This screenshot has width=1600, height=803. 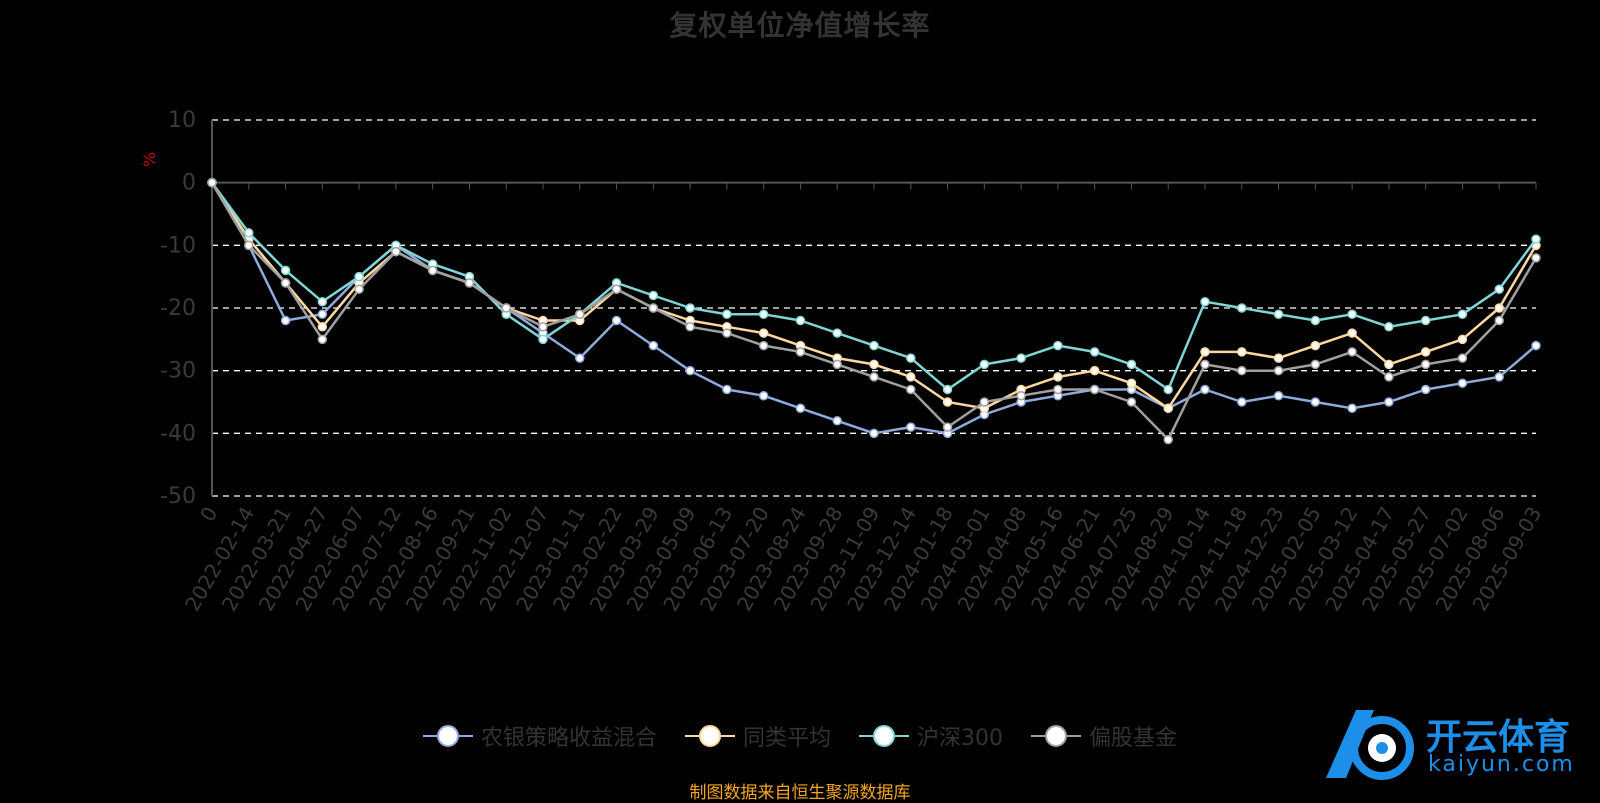 What do you see at coordinates (786, 738) in the screenshot?
I see `legend-label: 同类平均` at bounding box center [786, 738].